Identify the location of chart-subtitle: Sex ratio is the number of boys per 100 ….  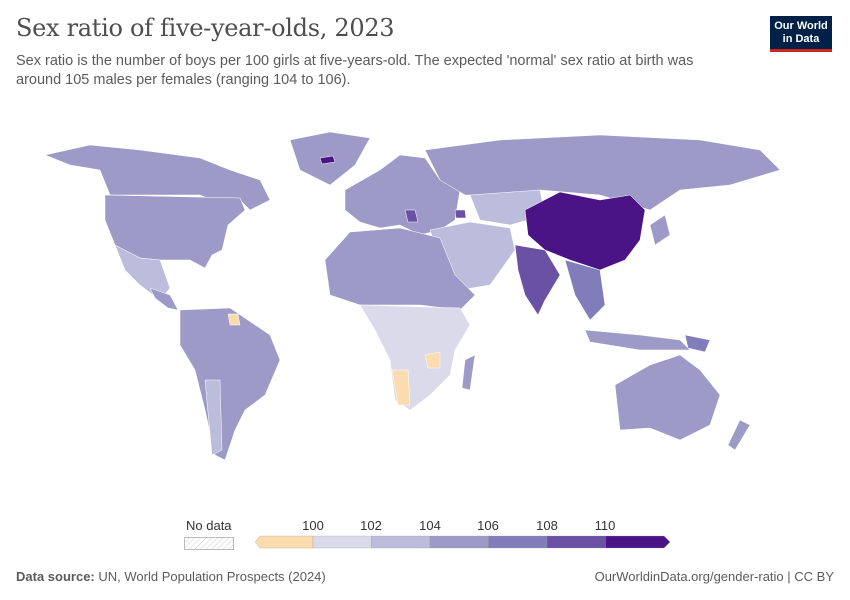
(355, 70).